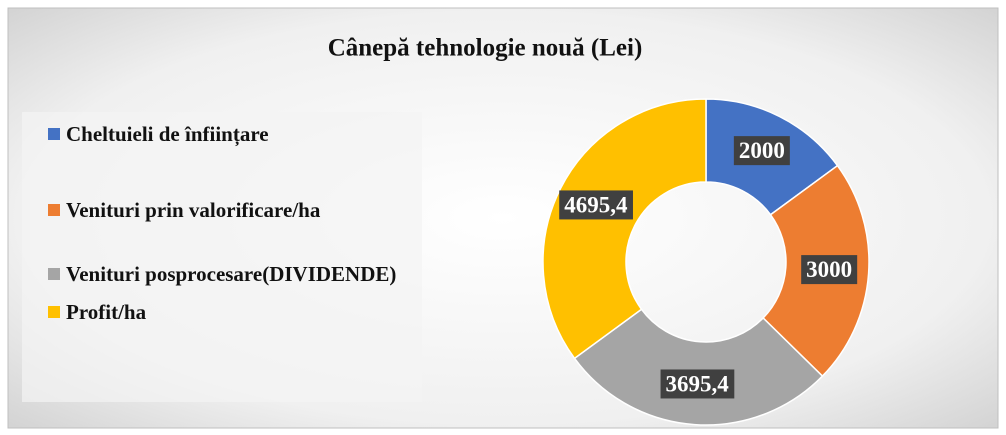  I want to click on data-label: 2000, so click(762, 150).